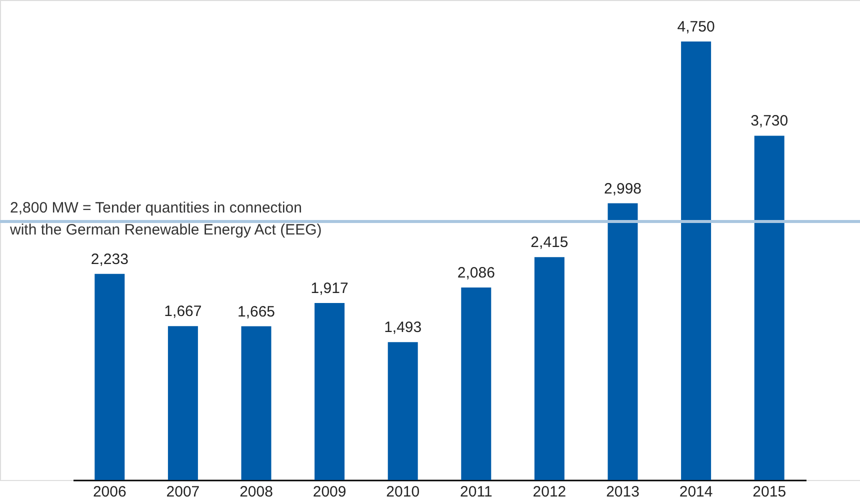 The width and height of the screenshot is (860, 503). I want to click on data-label: 2,086, so click(476, 273).